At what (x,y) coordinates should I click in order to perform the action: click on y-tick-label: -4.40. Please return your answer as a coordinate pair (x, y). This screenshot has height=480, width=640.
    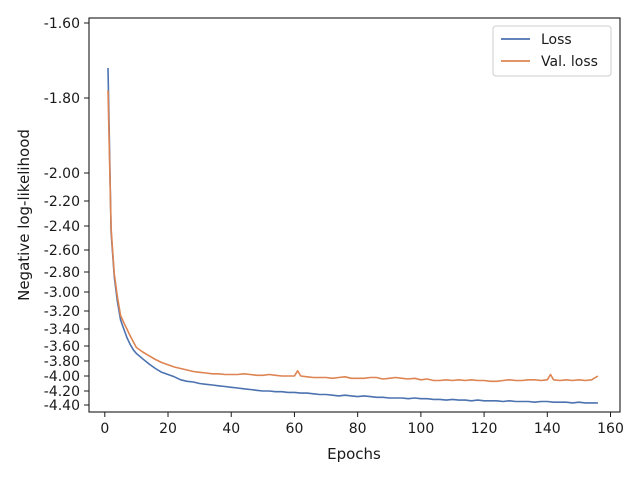
    Looking at the image, I should click on (62, 406).